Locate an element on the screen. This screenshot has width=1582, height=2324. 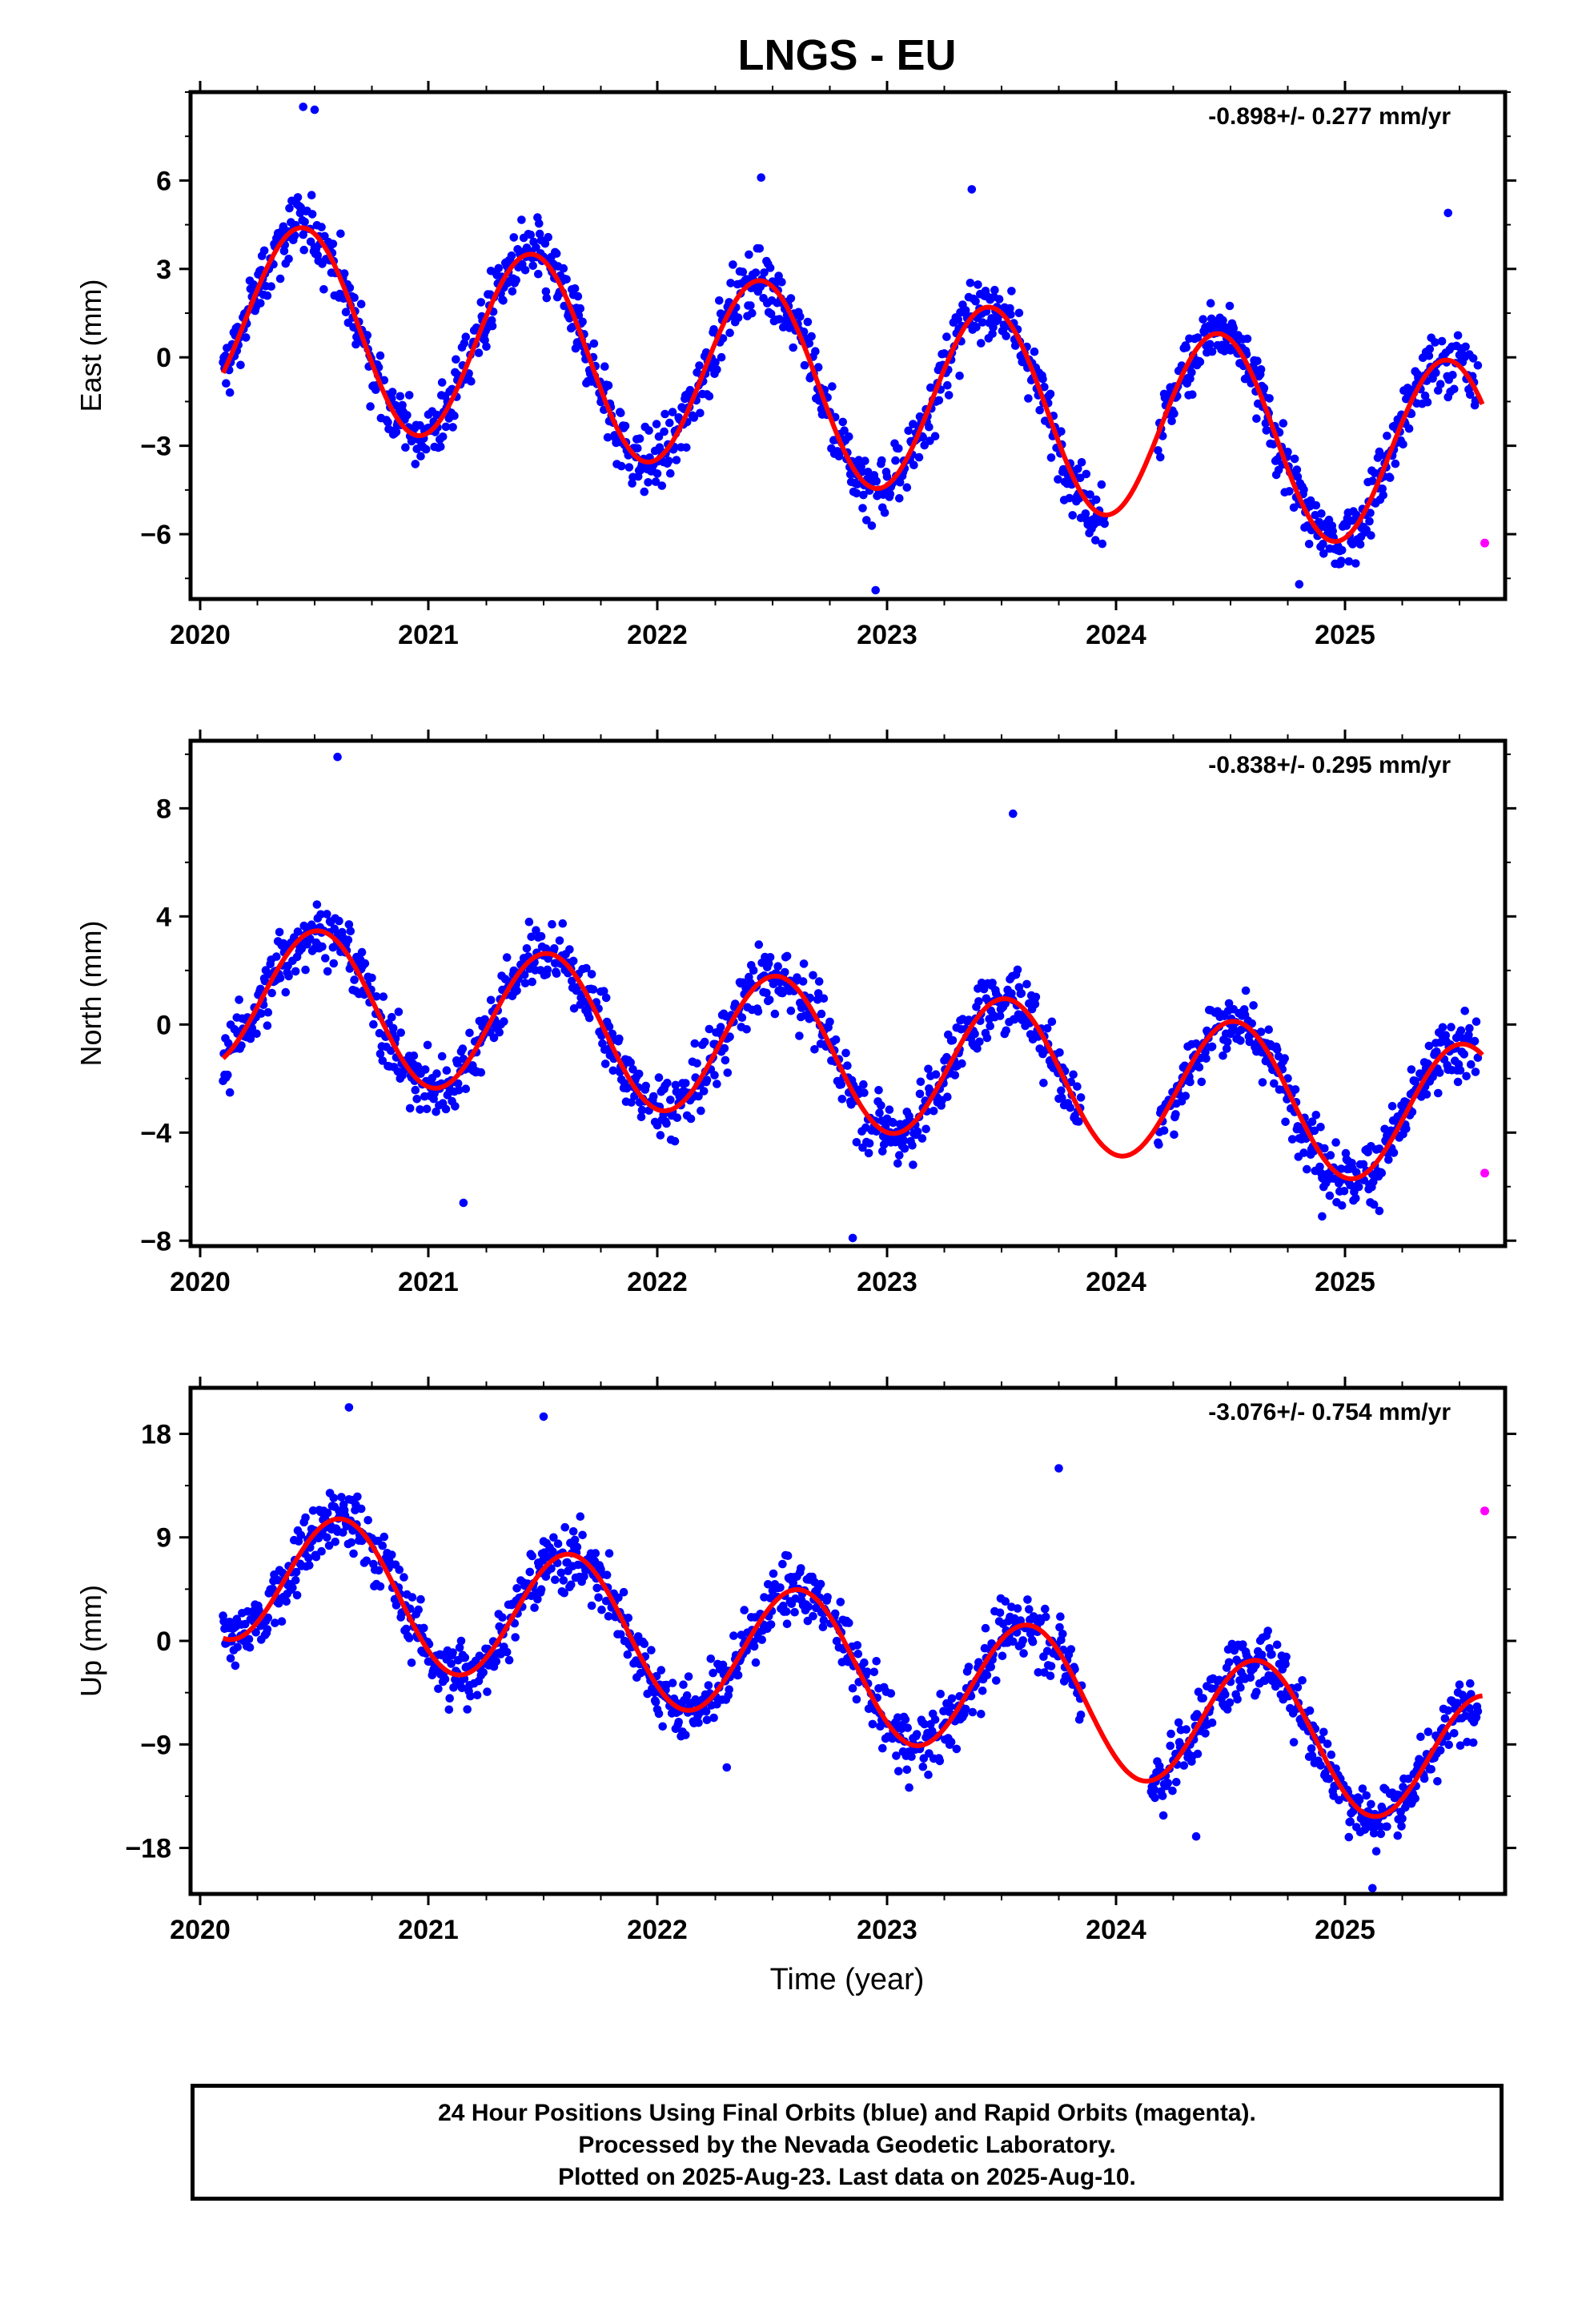
rate-label: -3.076+/- 0.754 mm/yr is located at coordinates (1329, 1412).